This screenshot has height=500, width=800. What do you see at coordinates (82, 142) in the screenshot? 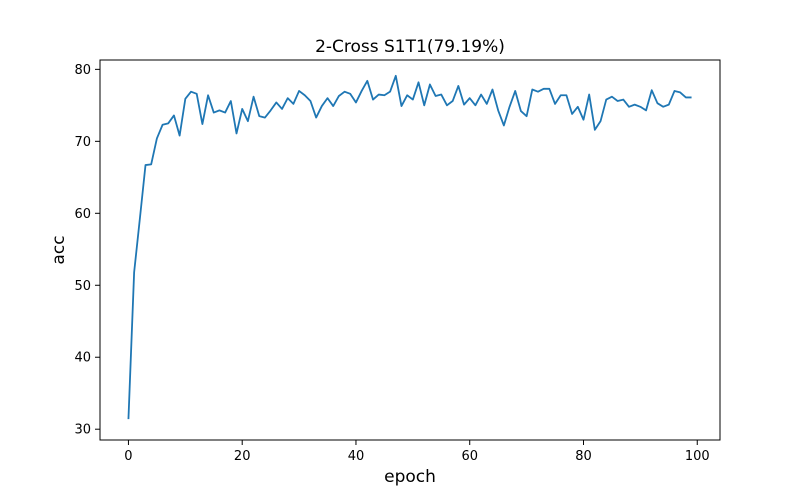
I see `y-tick-label: 70` at bounding box center [82, 142].